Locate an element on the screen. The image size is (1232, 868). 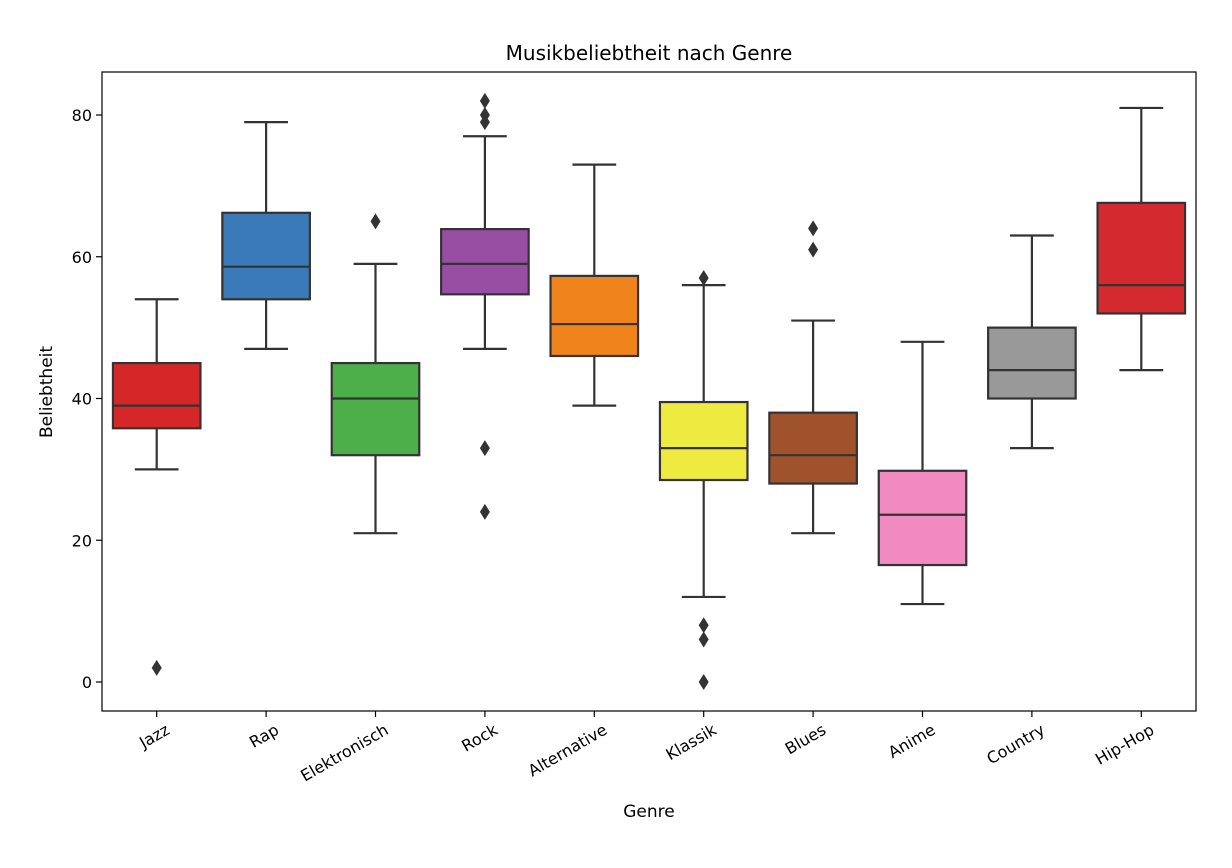
box-elektronisch is located at coordinates (375, 409).